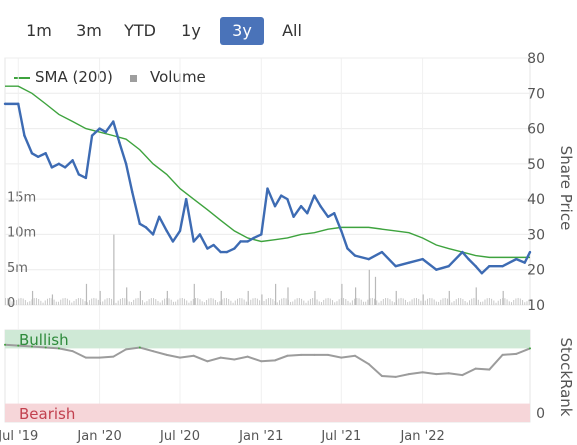 This screenshot has height=445, width=577. What do you see at coordinates (19, 436) in the screenshot?
I see `x-tick-label: Jul '19` at bounding box center [19, 436].